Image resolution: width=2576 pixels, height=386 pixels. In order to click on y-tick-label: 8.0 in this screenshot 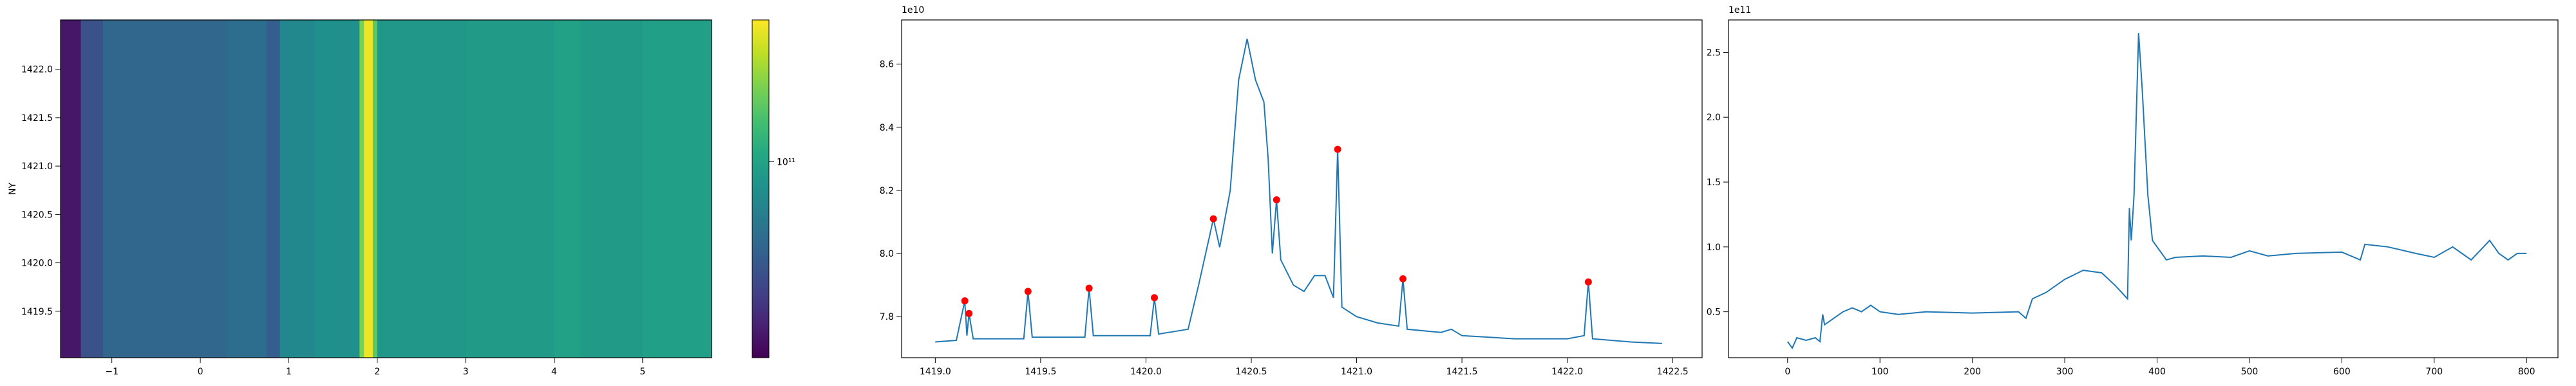, I will do `click(887, 254)`.